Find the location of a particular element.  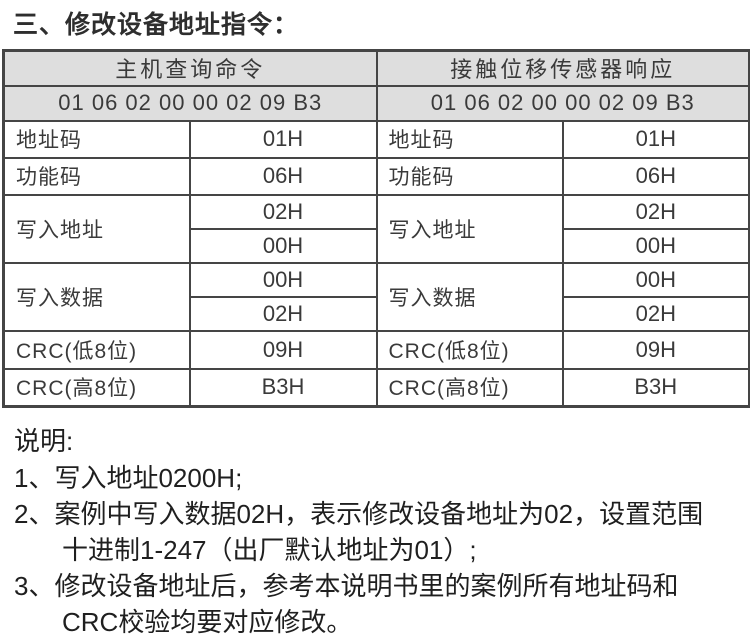

host-hex-frame: 01 06 02 00 00 02 09 B3 is located at coordinates (190, 103).